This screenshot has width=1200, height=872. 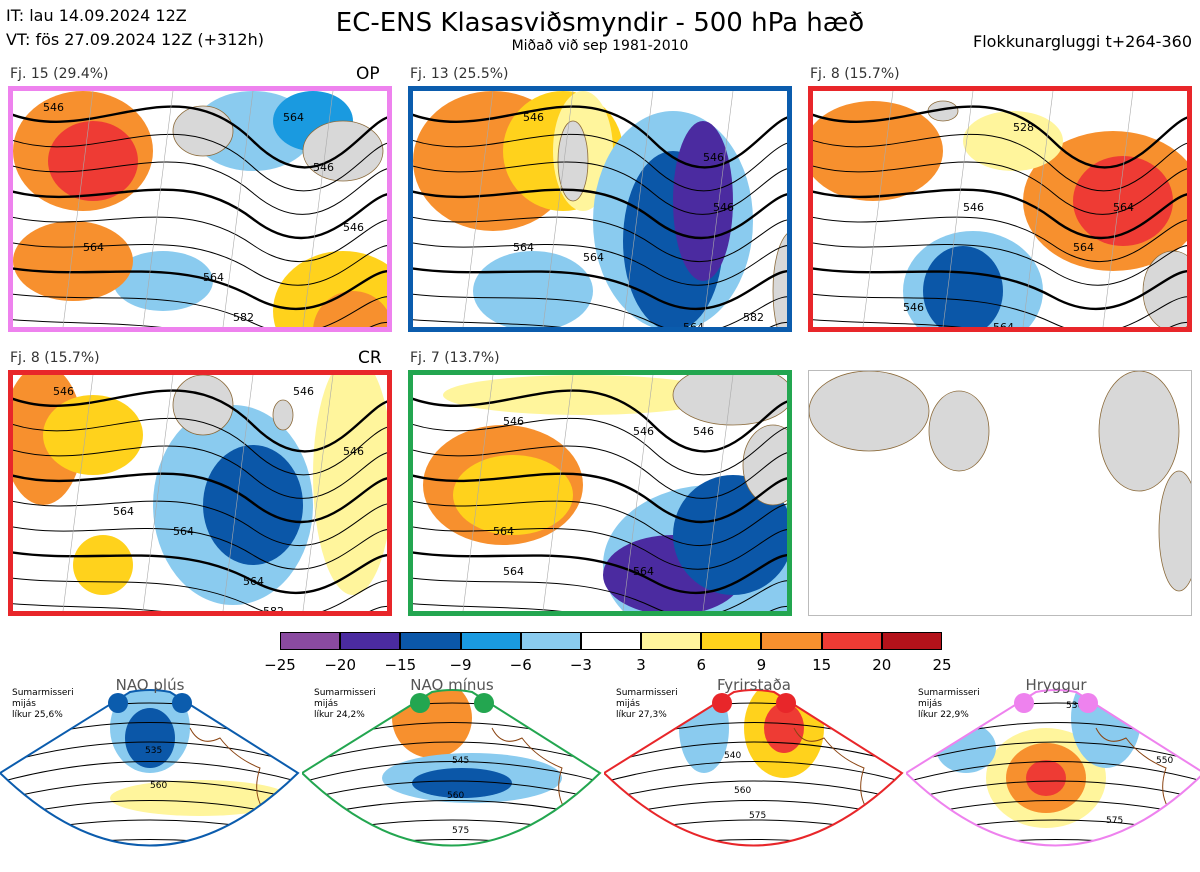 I want to click on colorbar-tick: 20, so click(x=882, y=665).